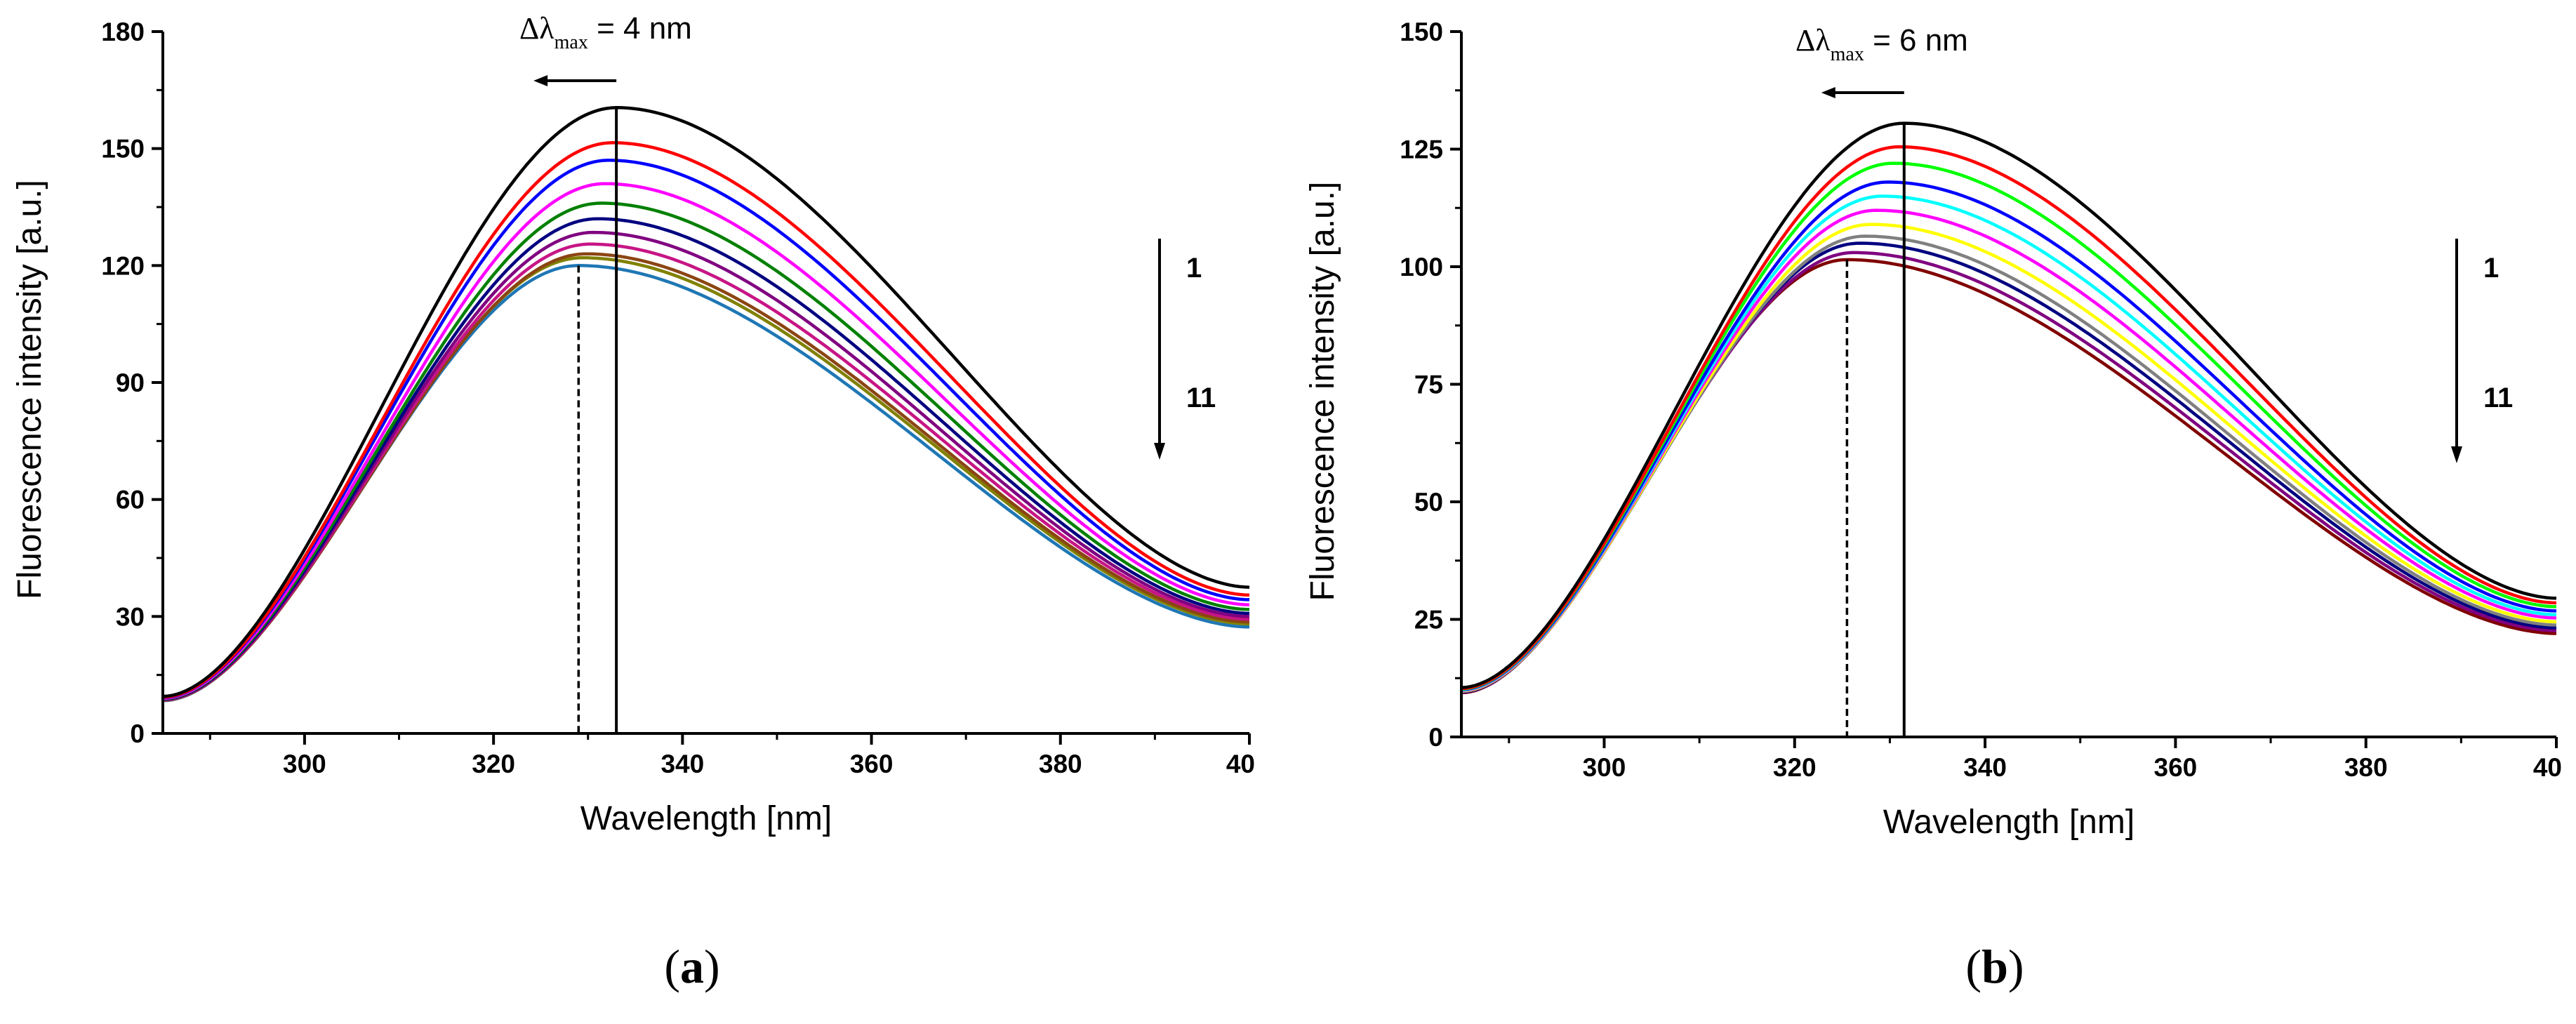 The width and height of the screenshot is (2576, 1024). I want to click on panel-label-a: (a), so click(691, 967).